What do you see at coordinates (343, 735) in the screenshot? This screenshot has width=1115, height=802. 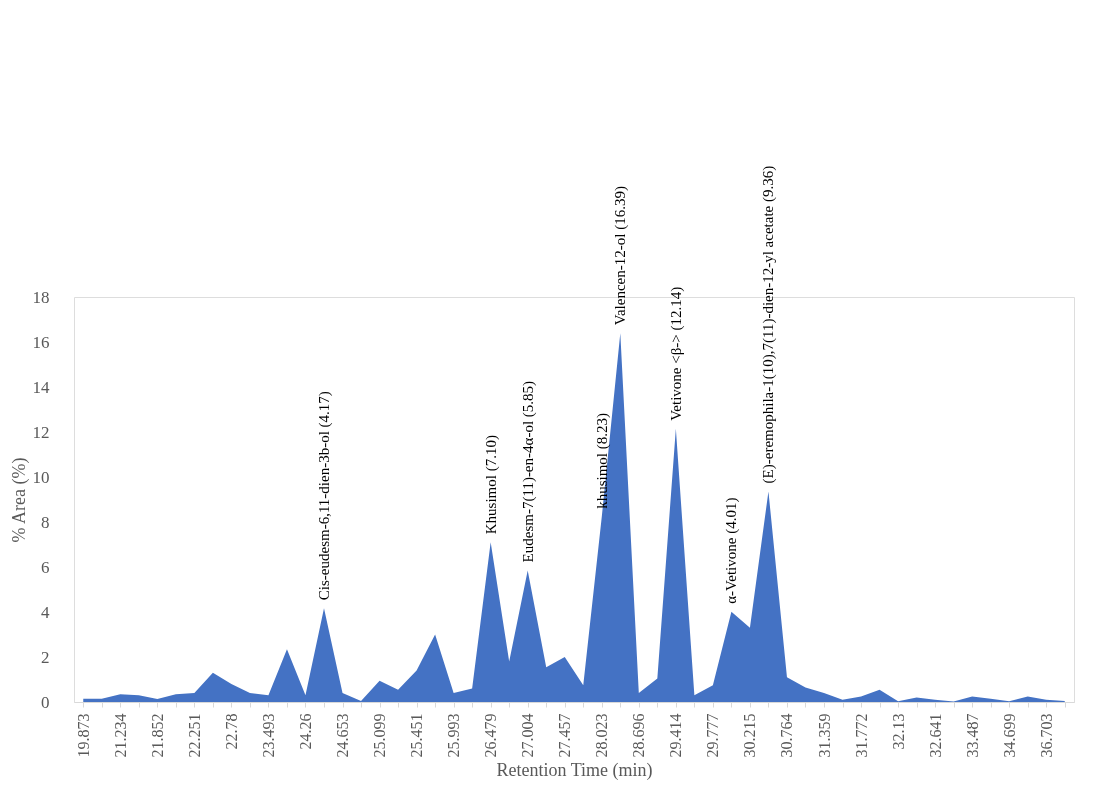 I see `x-tick-label: 24.653` at bounding box center [343, 735].